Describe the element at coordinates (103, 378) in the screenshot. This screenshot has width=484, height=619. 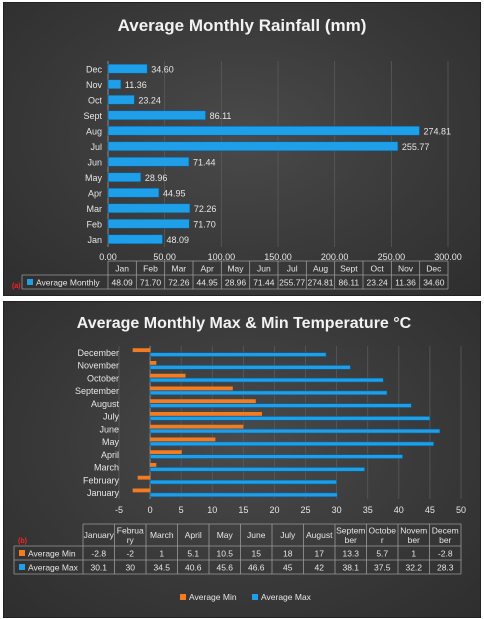
I see `category-label: October` at that location.